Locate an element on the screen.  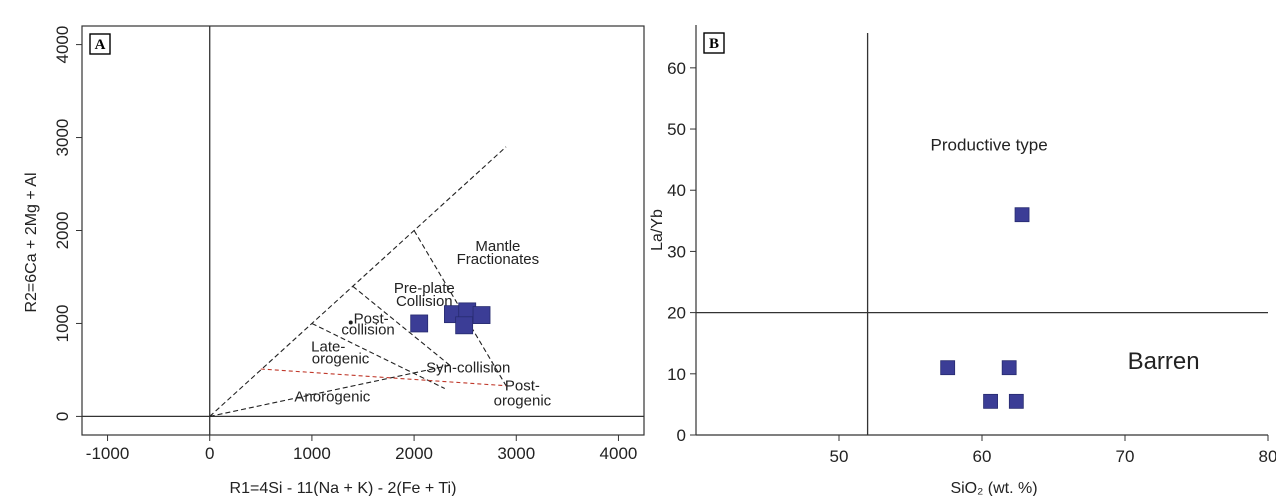
b-y-tick-label: 60 is located at coordinates (676, 68).